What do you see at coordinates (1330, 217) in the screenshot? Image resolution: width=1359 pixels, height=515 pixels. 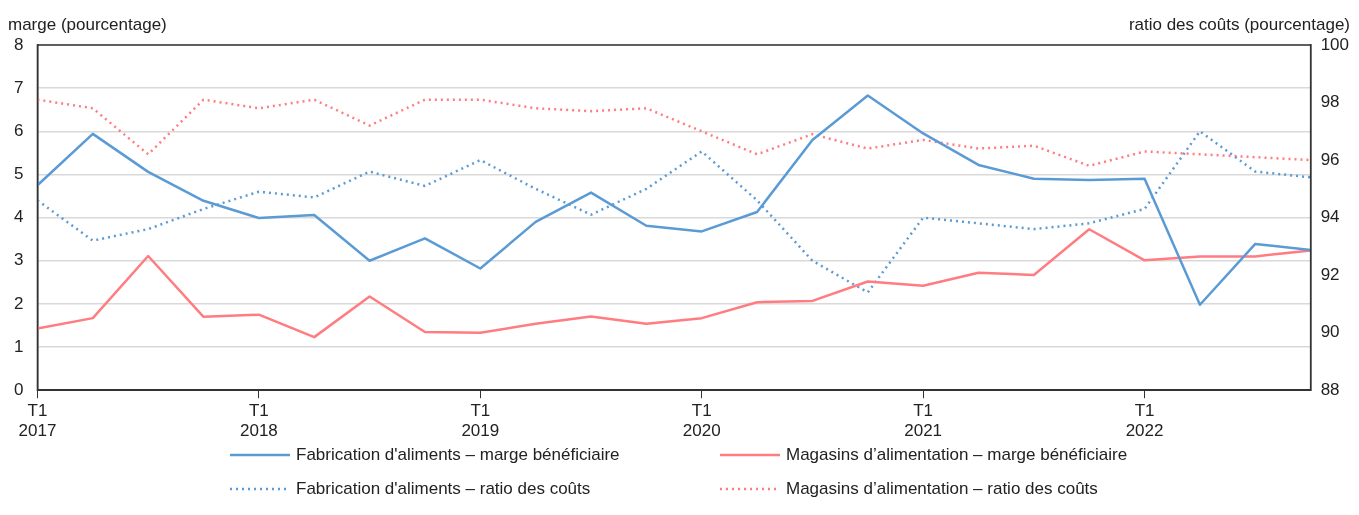 I see `y2-tick-label: 94` at bounding box center [1330, 217].